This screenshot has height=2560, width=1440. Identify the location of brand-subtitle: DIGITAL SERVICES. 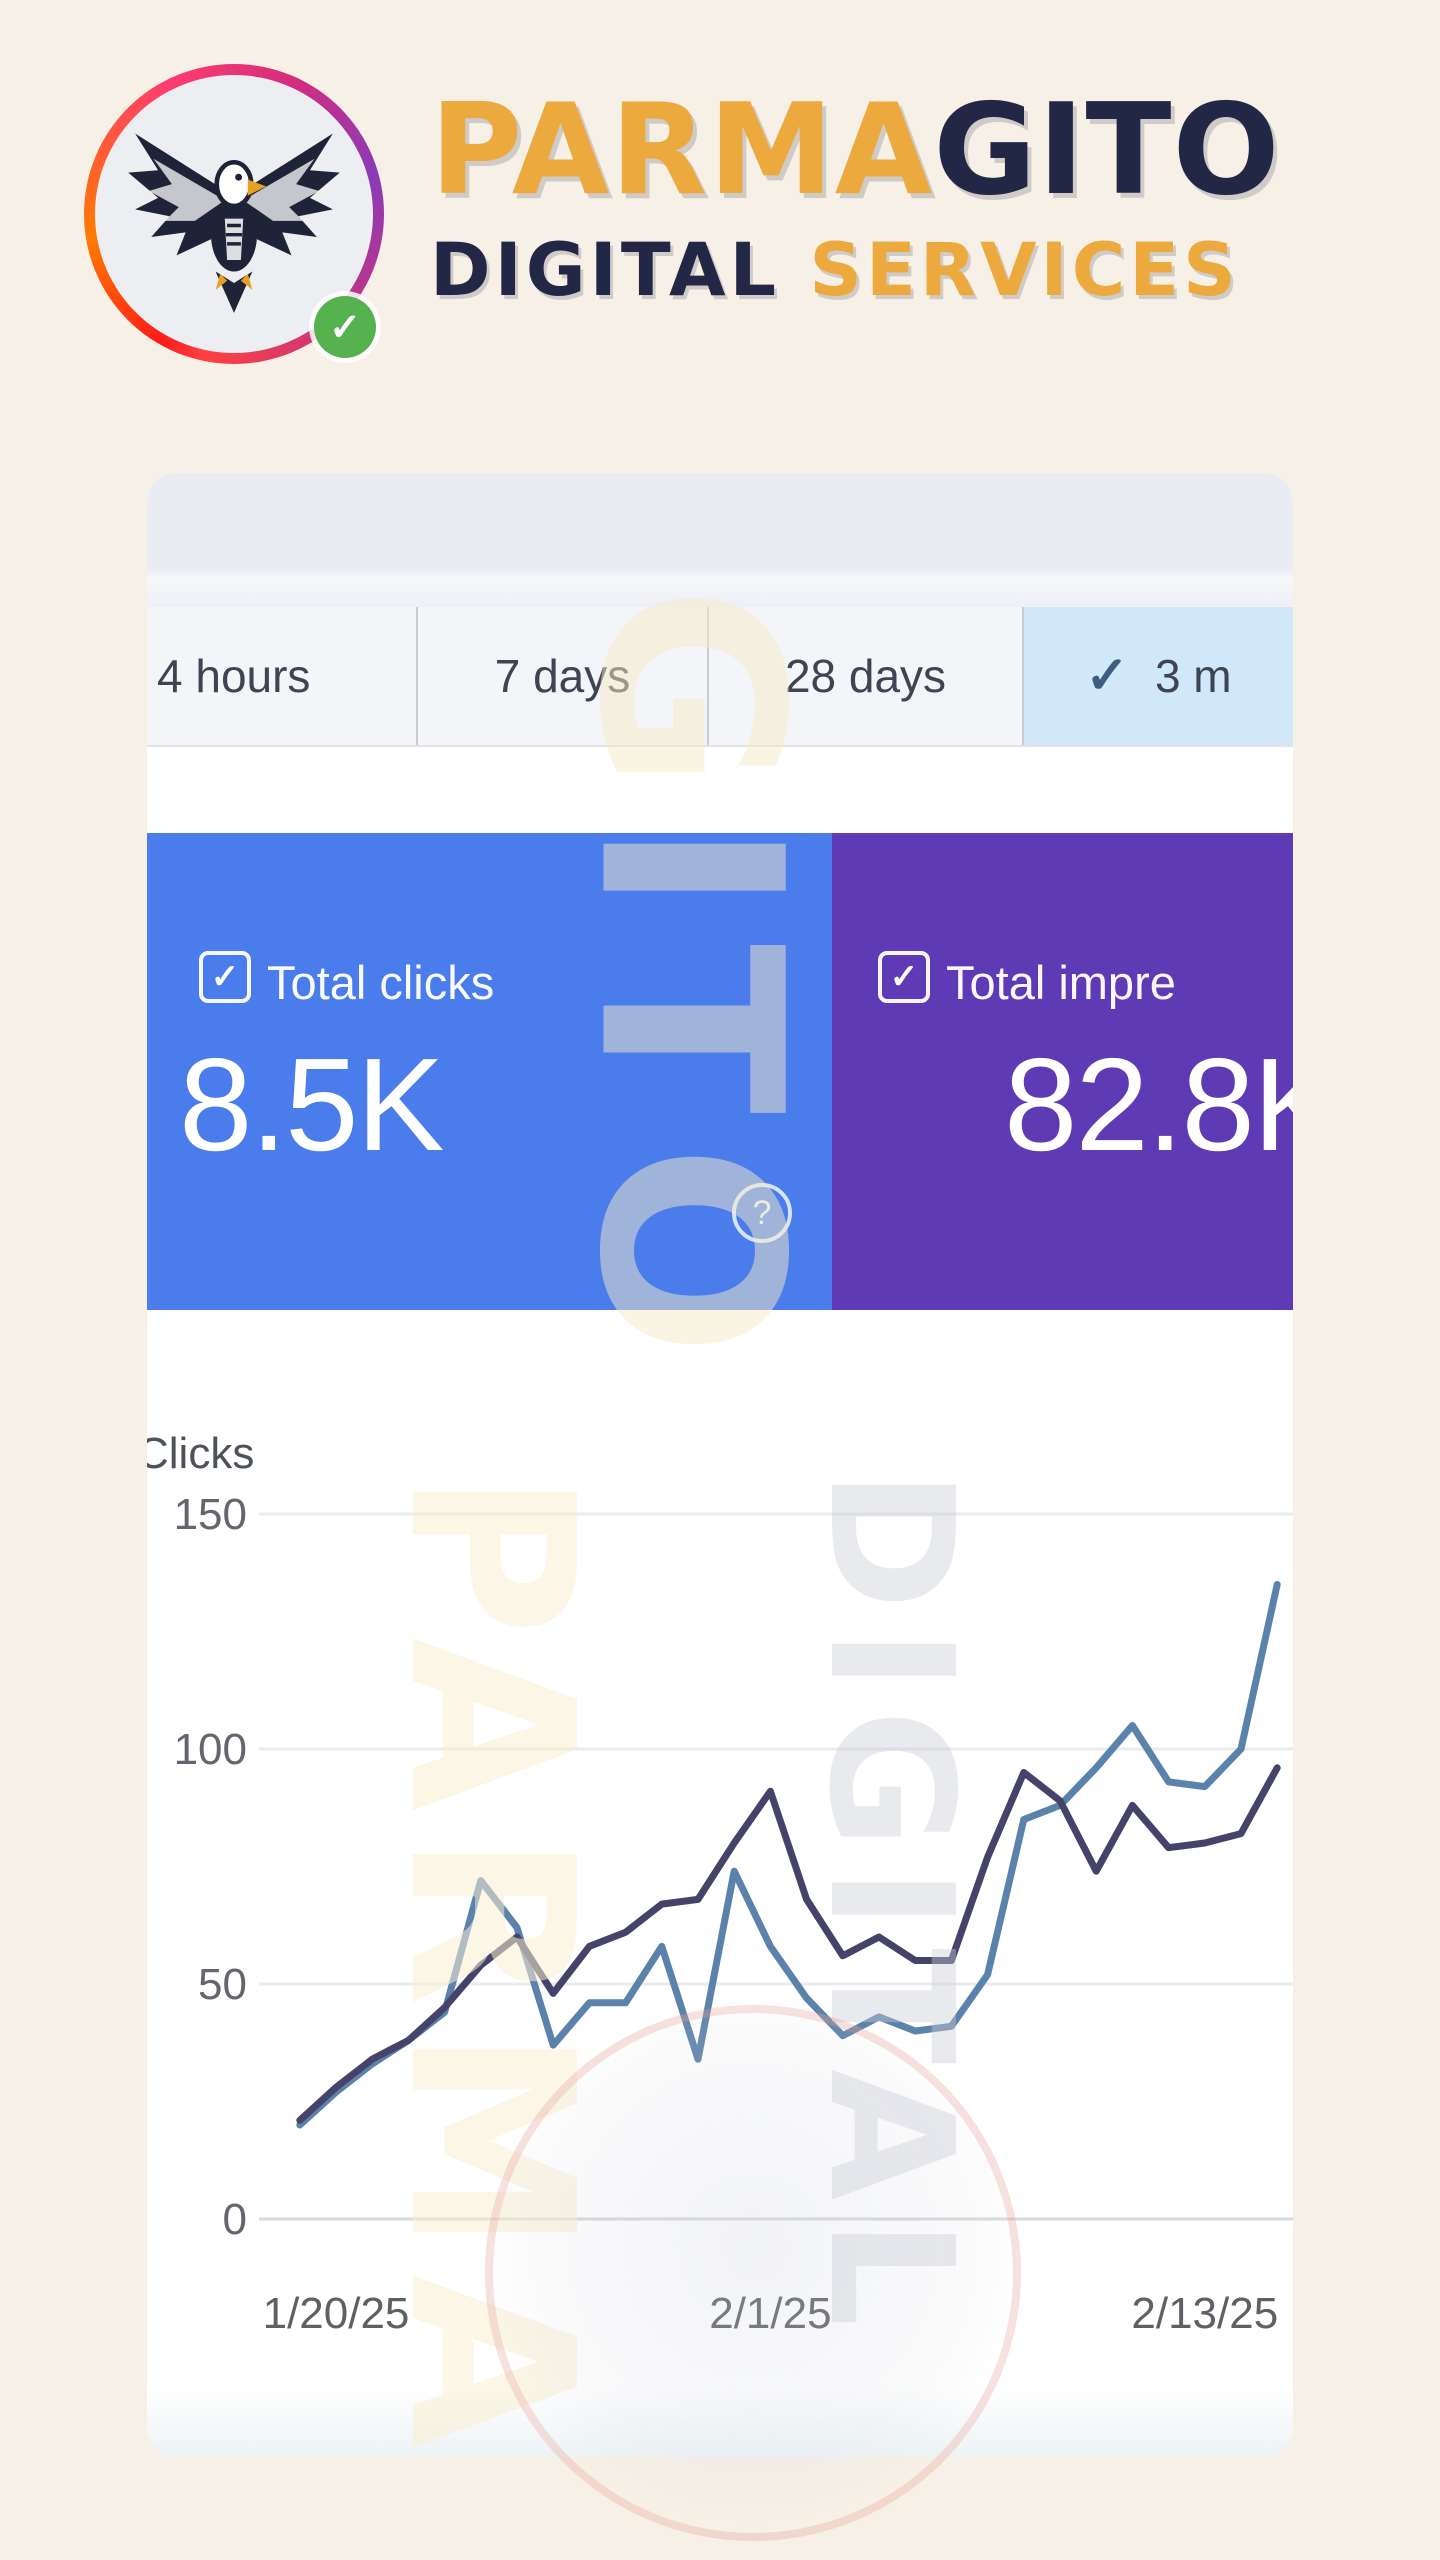
(880, 270).